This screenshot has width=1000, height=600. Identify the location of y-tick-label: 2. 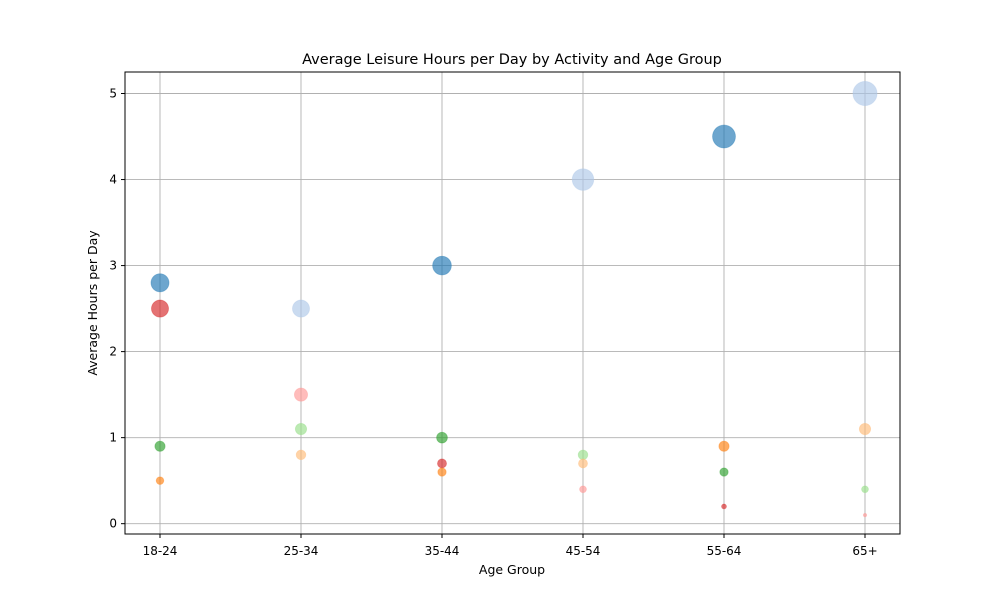
(113, 352).